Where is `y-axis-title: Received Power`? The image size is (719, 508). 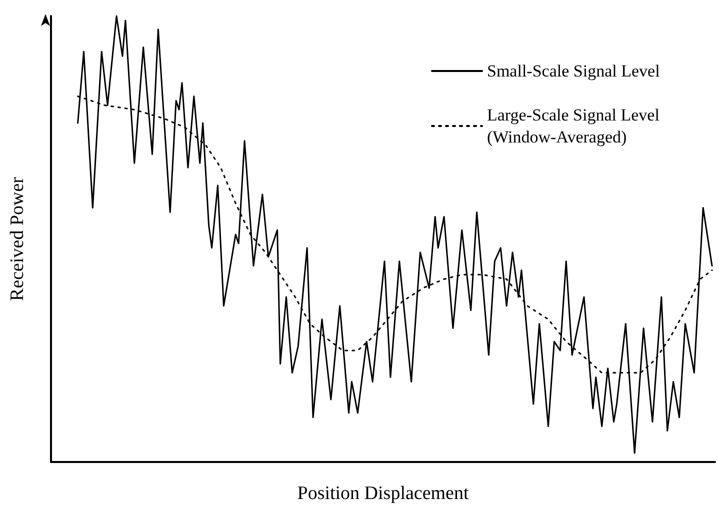 y-axis-title: Received Power is located at coordinates (17, 238).